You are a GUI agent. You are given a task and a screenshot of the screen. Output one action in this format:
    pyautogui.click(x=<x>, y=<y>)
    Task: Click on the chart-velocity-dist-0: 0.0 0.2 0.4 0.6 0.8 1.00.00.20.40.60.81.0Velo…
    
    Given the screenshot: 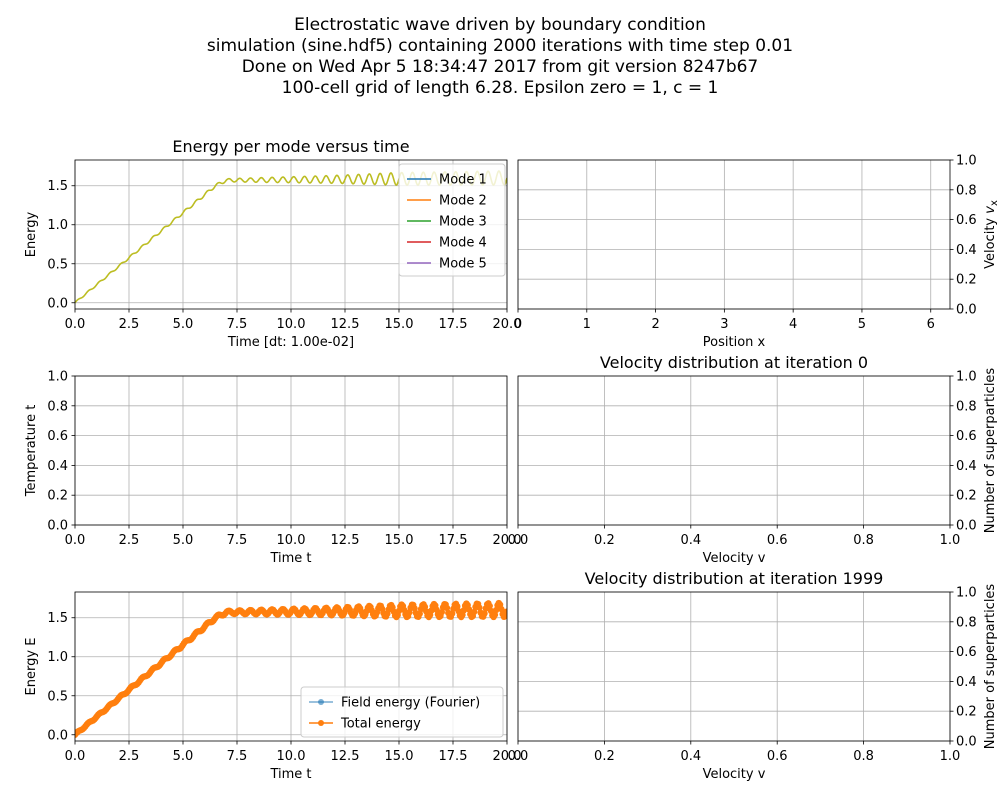 What is the action you would take?
    pyautogui.click(x=753, y=459)
    